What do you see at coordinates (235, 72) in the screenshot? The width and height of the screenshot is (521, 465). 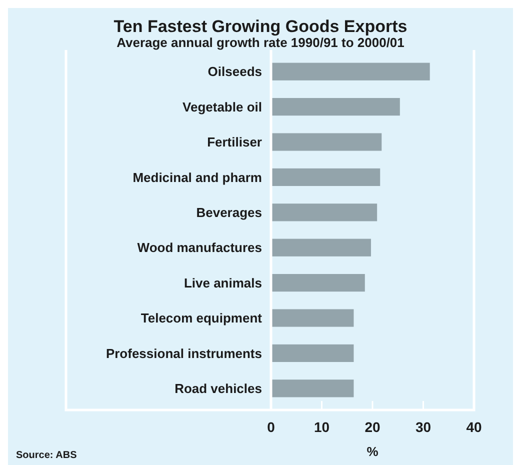 I see `y-tick-label: Oilseeds` at bounding box center [235, 72].